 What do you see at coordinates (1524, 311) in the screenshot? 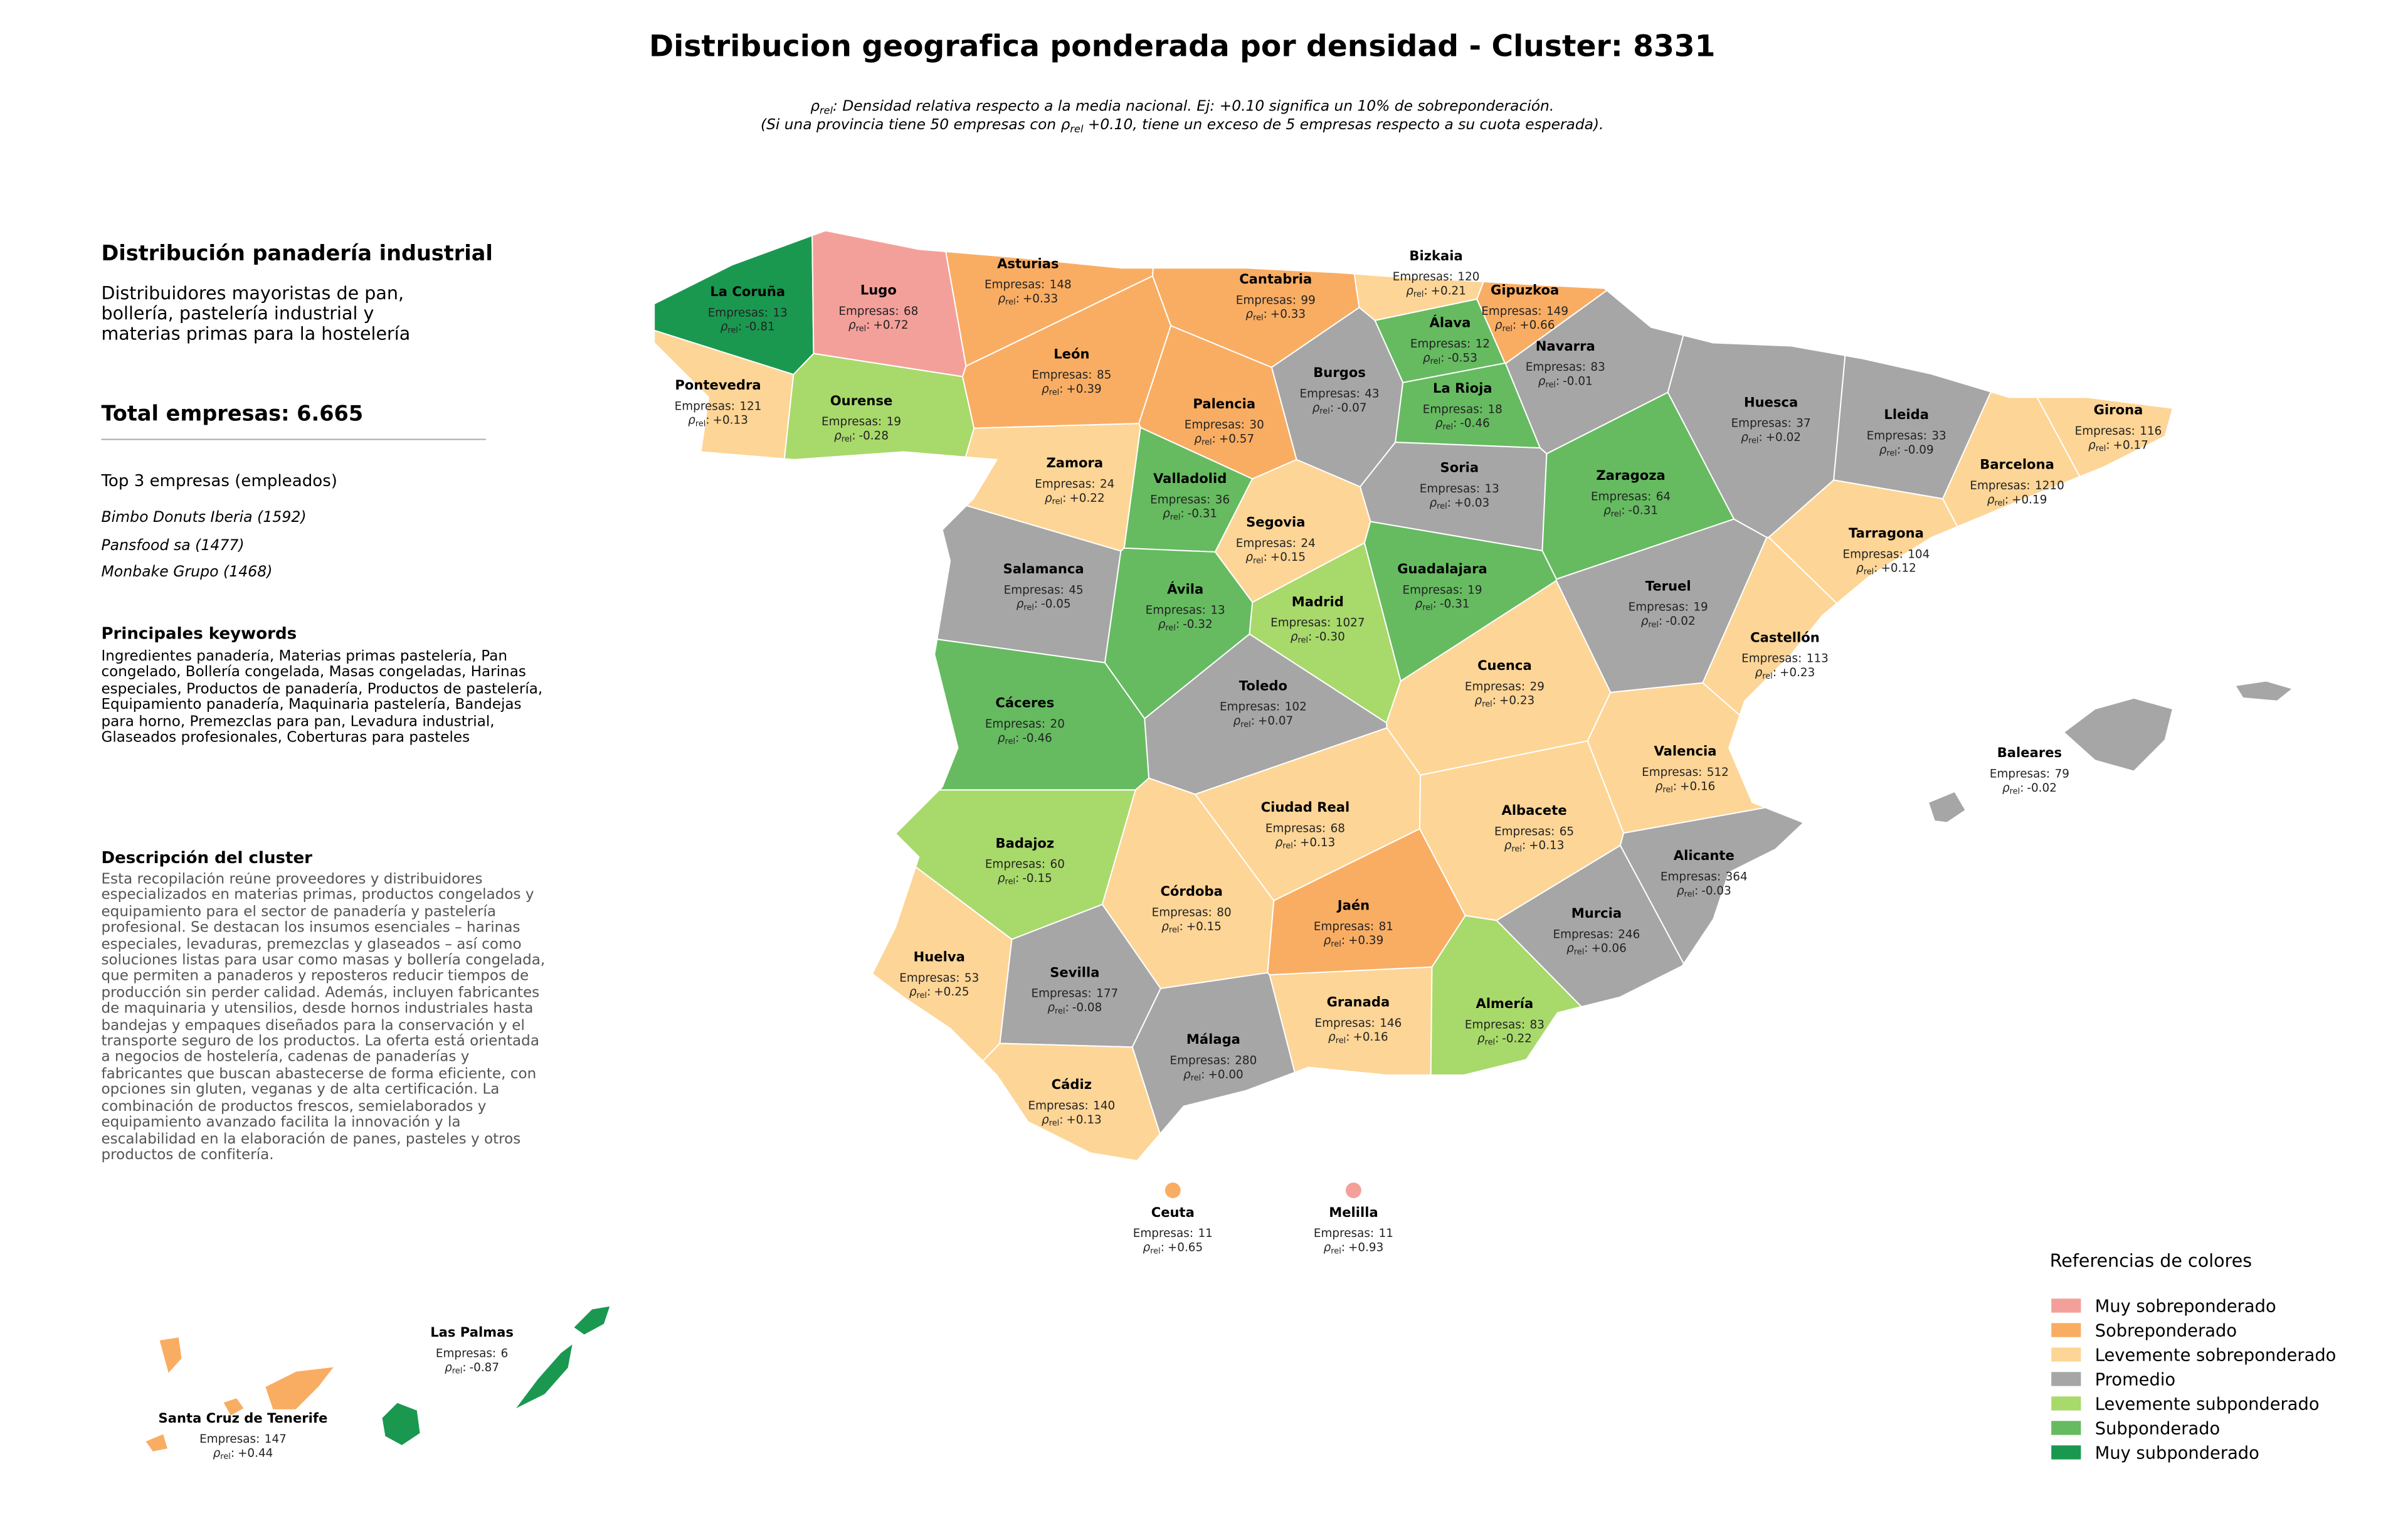
I see `province-count: Empresas: 149` at bounding box center [1524, 311].